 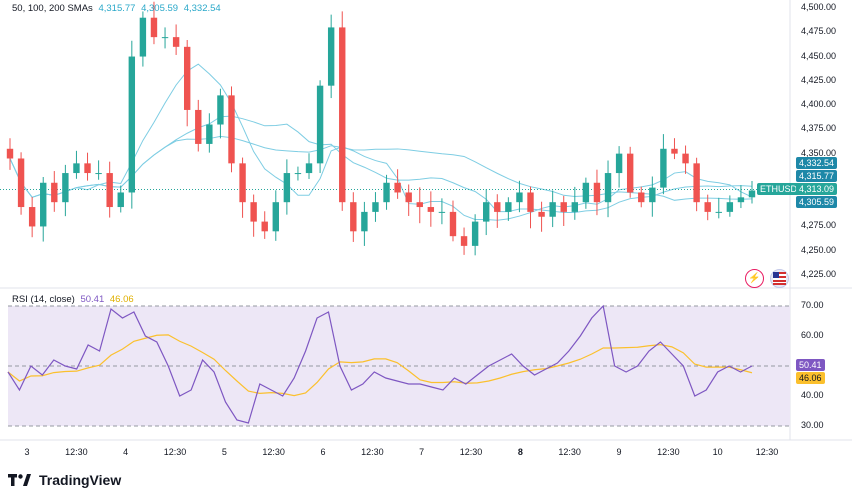 What do you see at coordinates (520, 452) in the screenshot?
I see `time-tick-label: 8` at bounding box center [520, 452].